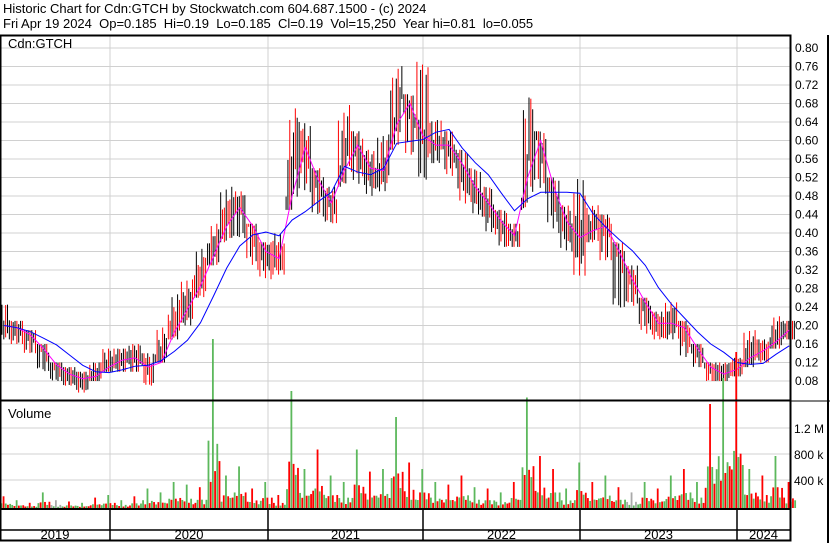 This screenshot has width=830, height=543. Describe the element at coordinates (807, 381) in the screenshot. I see `price-tick-label: 0.08` at that location.